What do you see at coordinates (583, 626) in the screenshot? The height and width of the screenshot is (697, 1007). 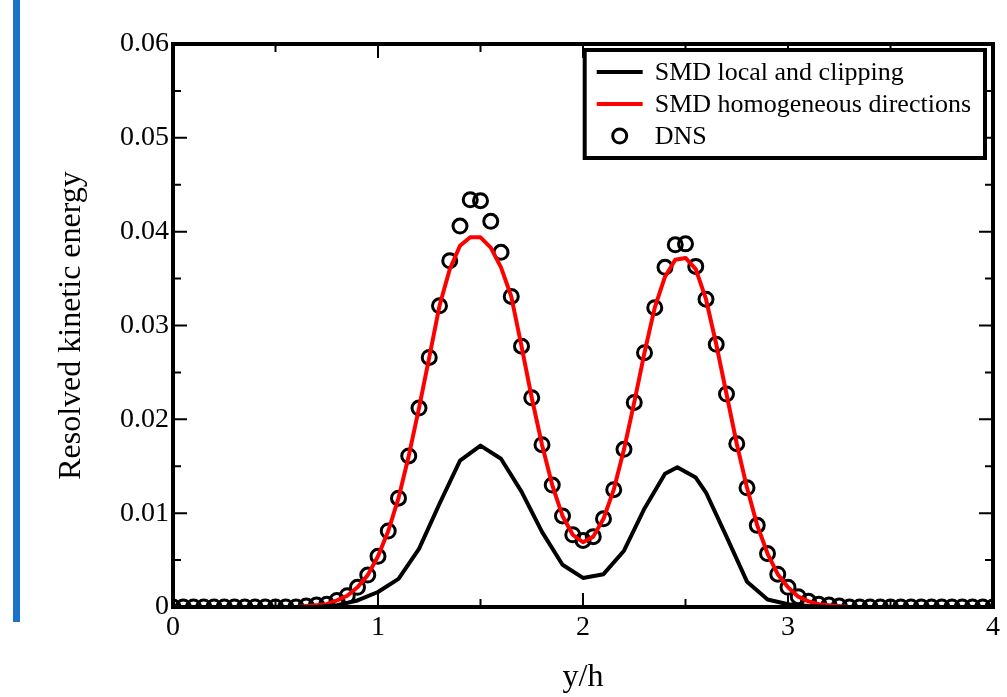 I see `x-tick-label: 2` at bounding box center [583, 626].